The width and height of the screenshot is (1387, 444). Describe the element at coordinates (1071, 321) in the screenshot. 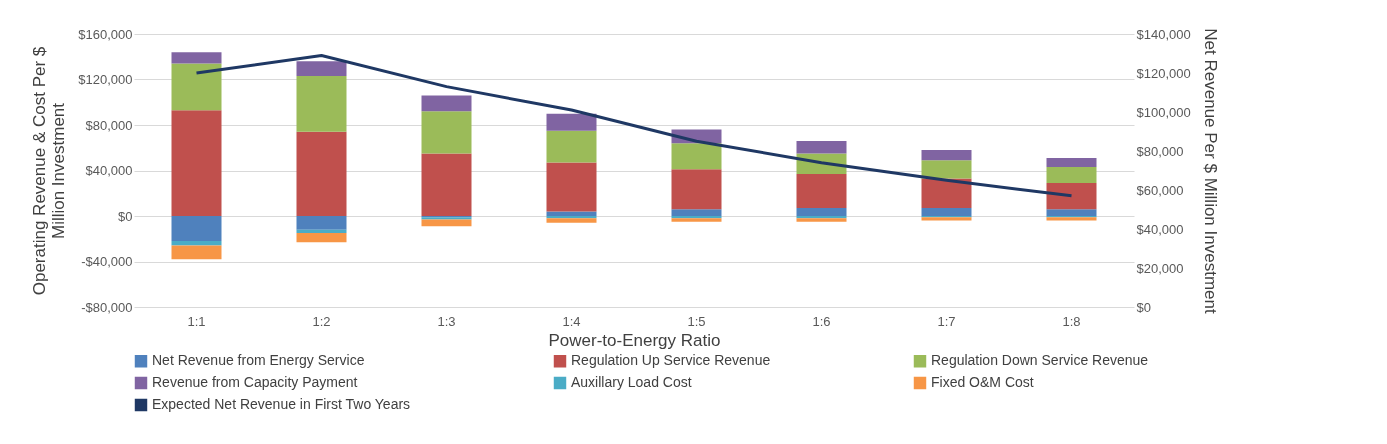

I see `x-tick-label: 1:8` at that location.